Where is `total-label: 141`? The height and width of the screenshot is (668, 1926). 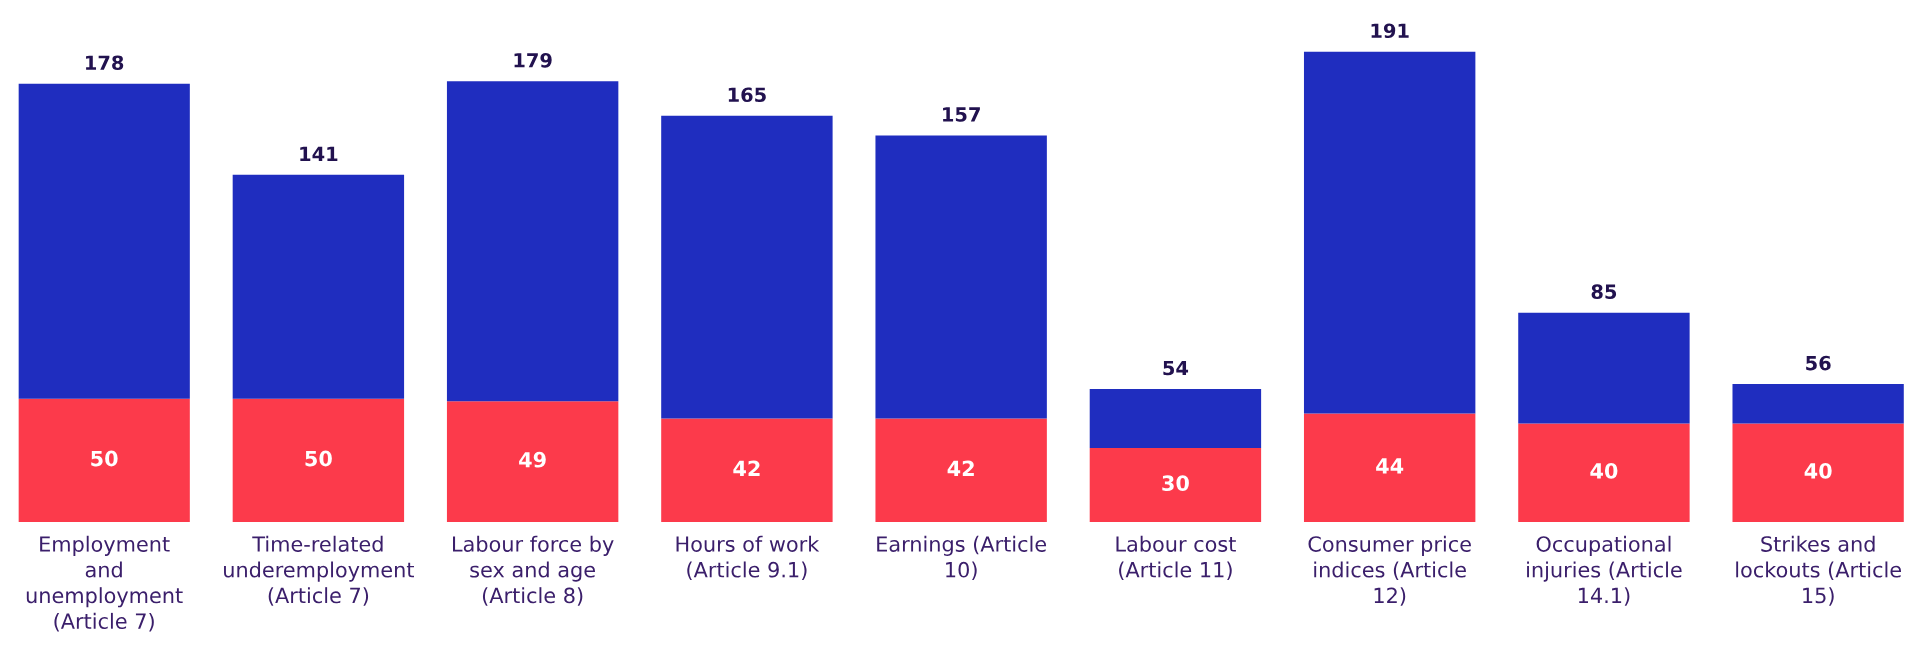
total-label: 141 is located at coordinates (319, 153).